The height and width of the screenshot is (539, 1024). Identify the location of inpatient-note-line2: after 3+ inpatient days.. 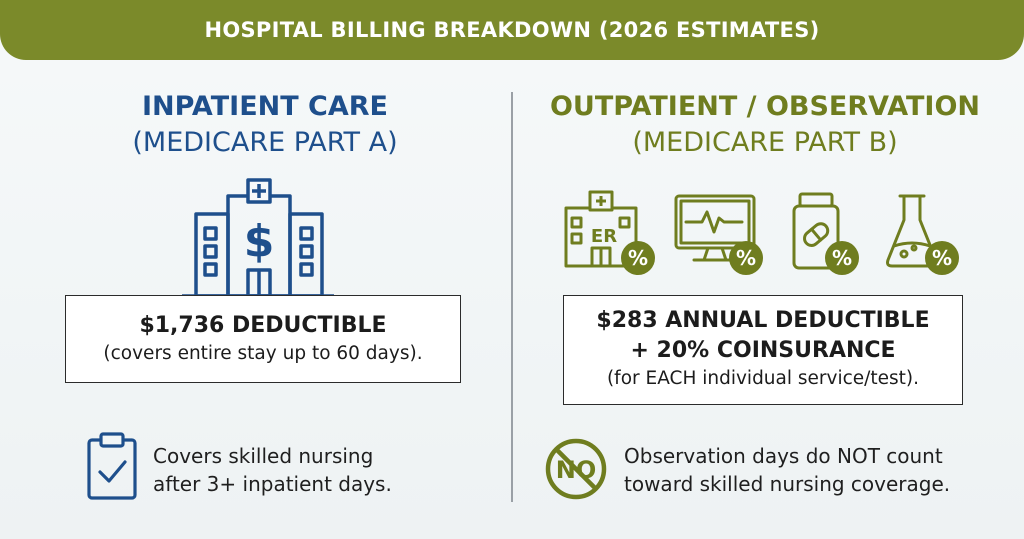
(272, 484).